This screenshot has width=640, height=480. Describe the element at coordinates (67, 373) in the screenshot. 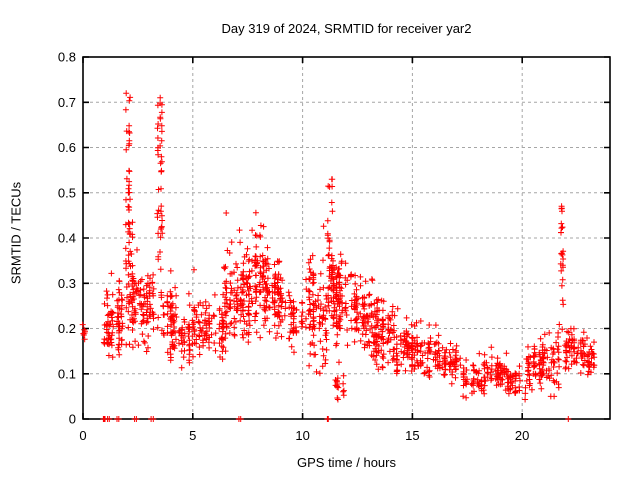

I see `y-tick-label: 0.1` at that location.